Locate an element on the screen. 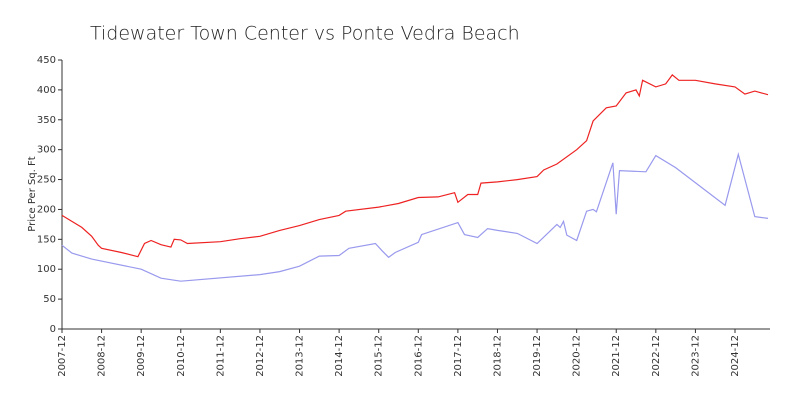 Image resolution: width=800 pixels, height=404 pixels. x-tick-label: 2018-12 is located at coordinates (497, 356).